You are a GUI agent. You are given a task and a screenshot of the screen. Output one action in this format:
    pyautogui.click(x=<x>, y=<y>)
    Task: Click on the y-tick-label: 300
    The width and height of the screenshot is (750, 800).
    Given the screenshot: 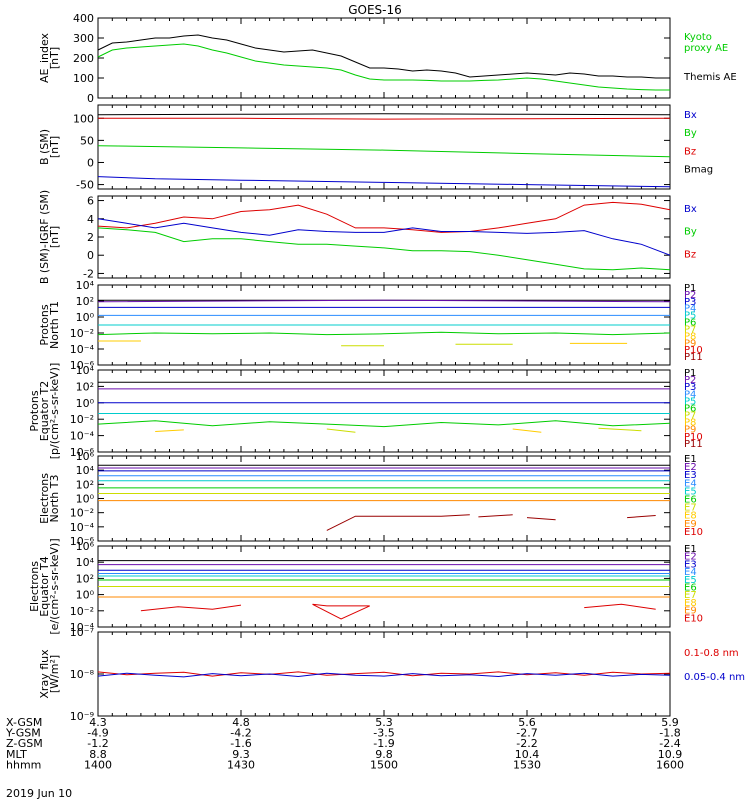 What is the action you would take?
    pyautogui.click(x=83, y=38)
    